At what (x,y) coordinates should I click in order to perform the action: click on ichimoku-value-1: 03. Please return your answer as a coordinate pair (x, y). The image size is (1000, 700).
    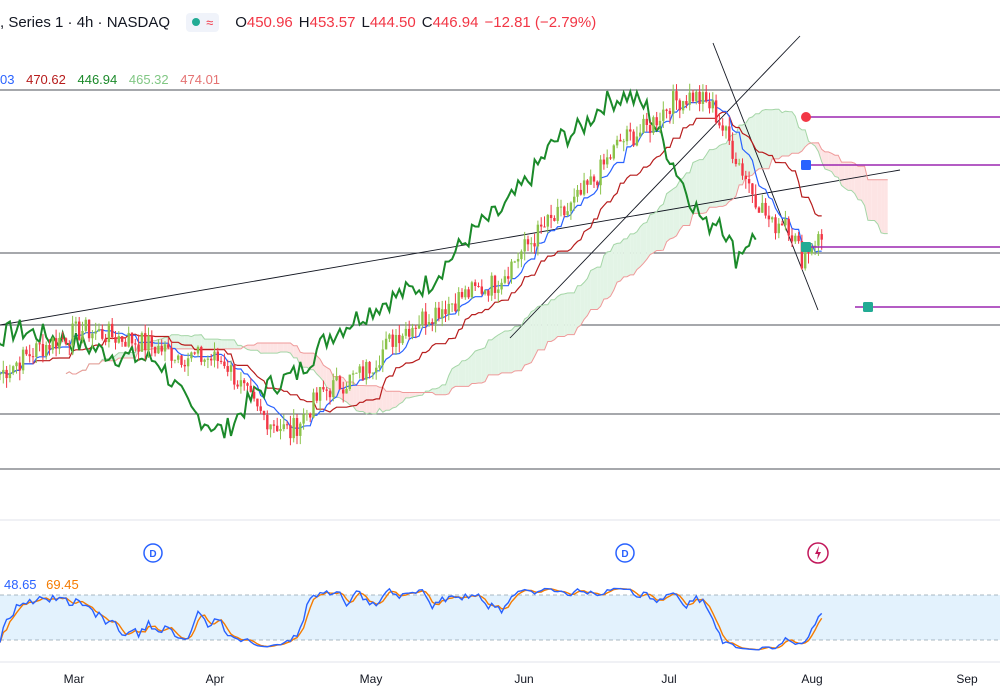
    Looking at the image, I should click on (7, 79).